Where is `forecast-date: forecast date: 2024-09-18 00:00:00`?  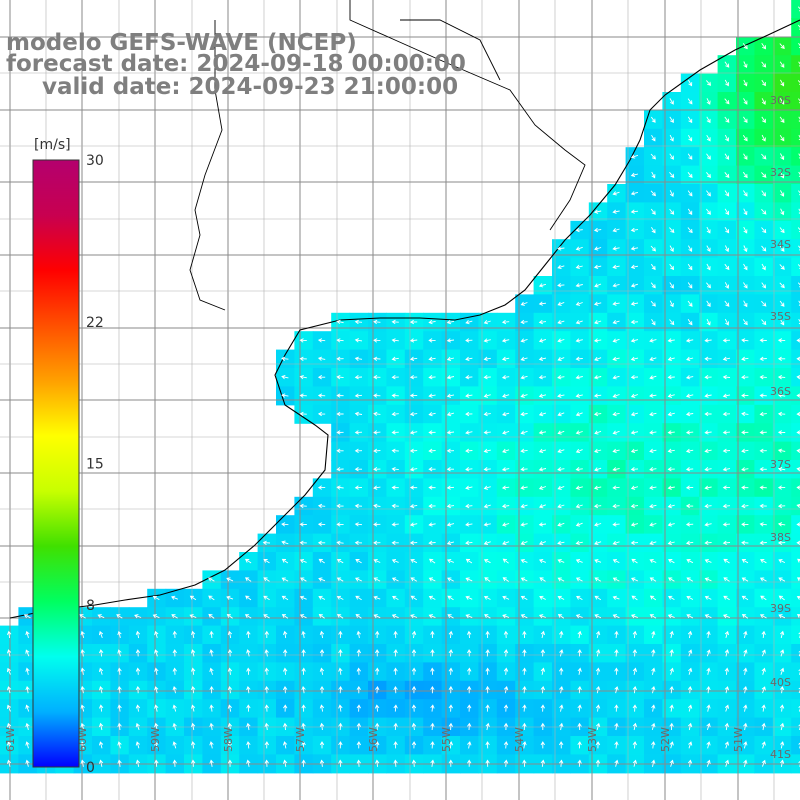
forecast-date: forecast date: 2024-09-18 00:00:00 is located at coordinates (236, 64).